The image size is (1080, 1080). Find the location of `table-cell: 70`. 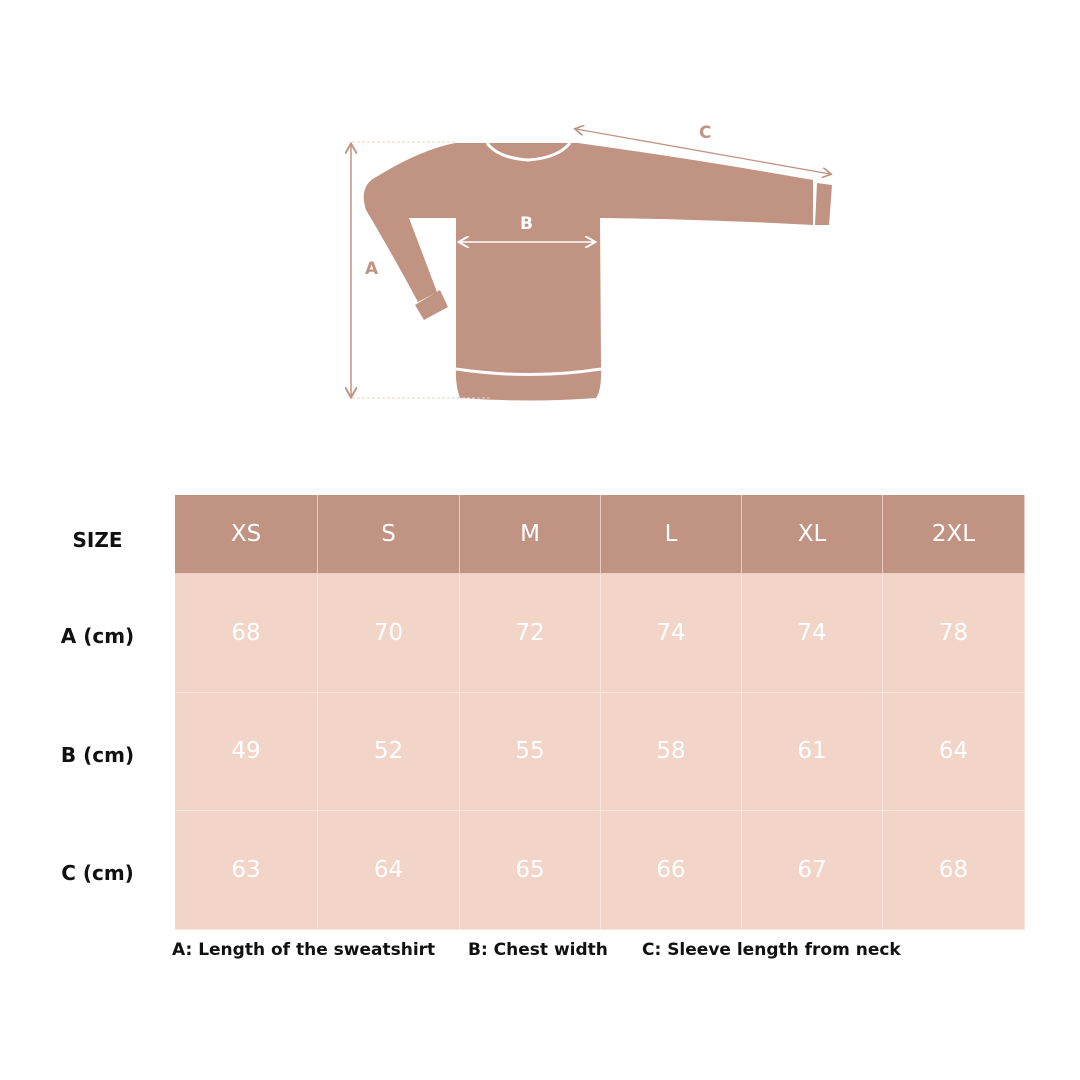

table-cell: 70 is located at coordinates (389, 633).